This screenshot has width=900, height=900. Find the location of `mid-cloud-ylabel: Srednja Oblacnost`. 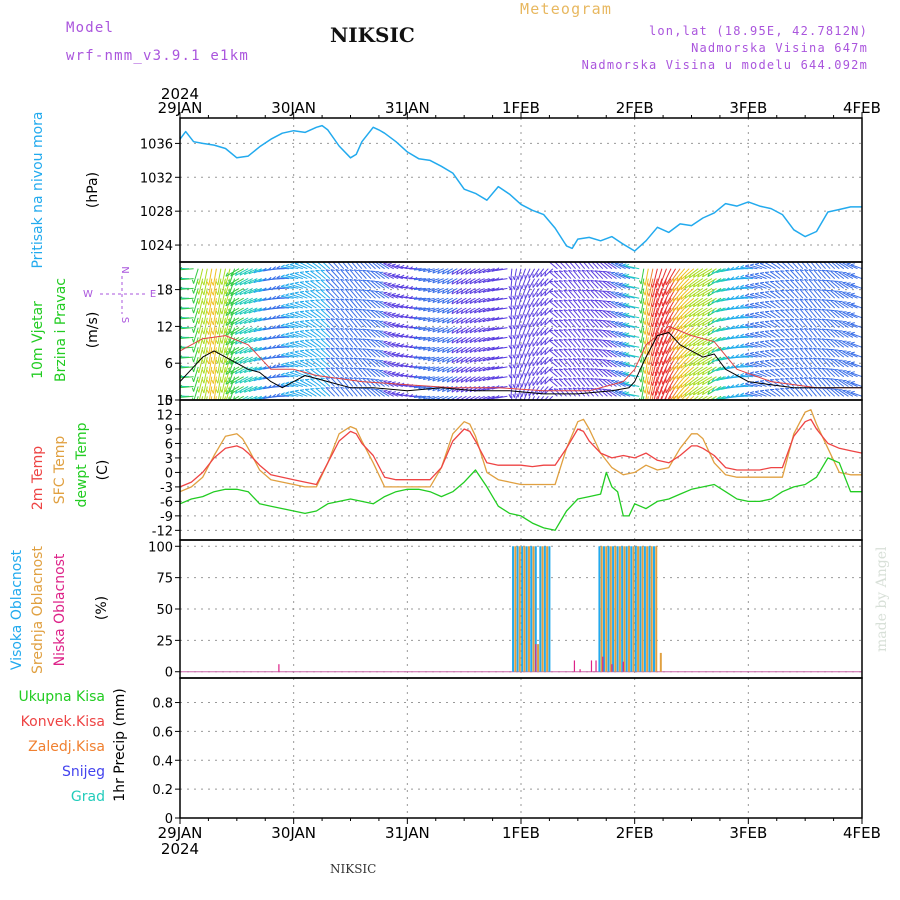

mid-cloud-ylabel: Srednja Oblacnost is located at coordinates (38, 610).